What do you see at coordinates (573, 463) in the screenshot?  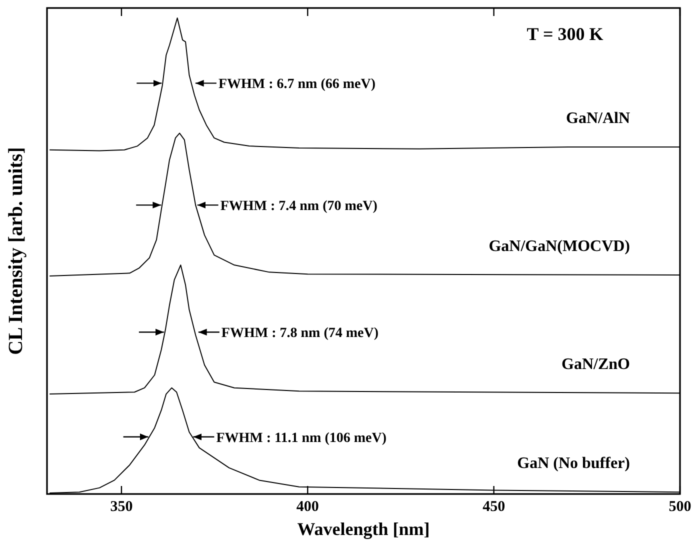 I see `series-label: GaN (No buffer)` at bounding box center [573, 463].